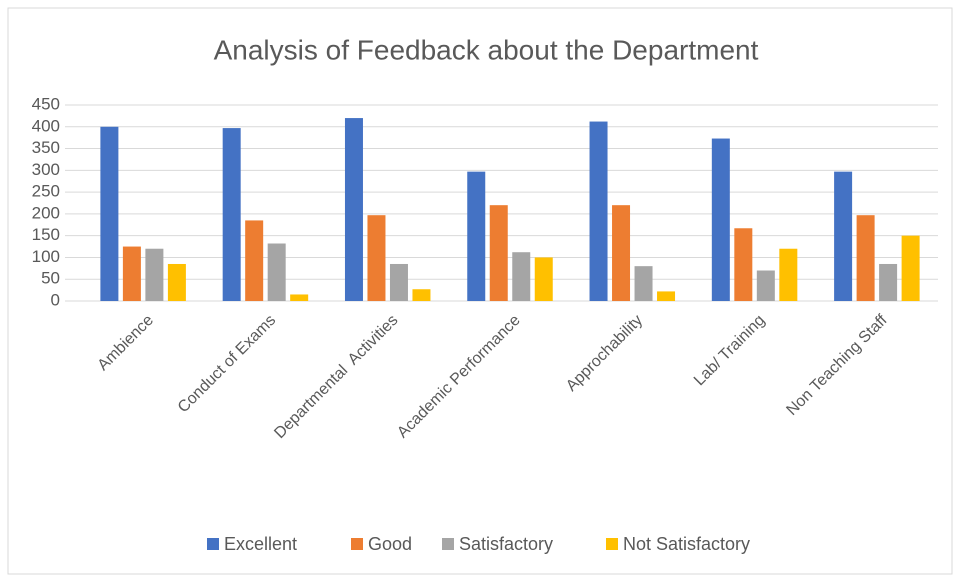 This screenshot has height=583, width=956. Describe the element at coordinates (46, 234) in the screenshot. I see `y-tick-label: 150` at that location.